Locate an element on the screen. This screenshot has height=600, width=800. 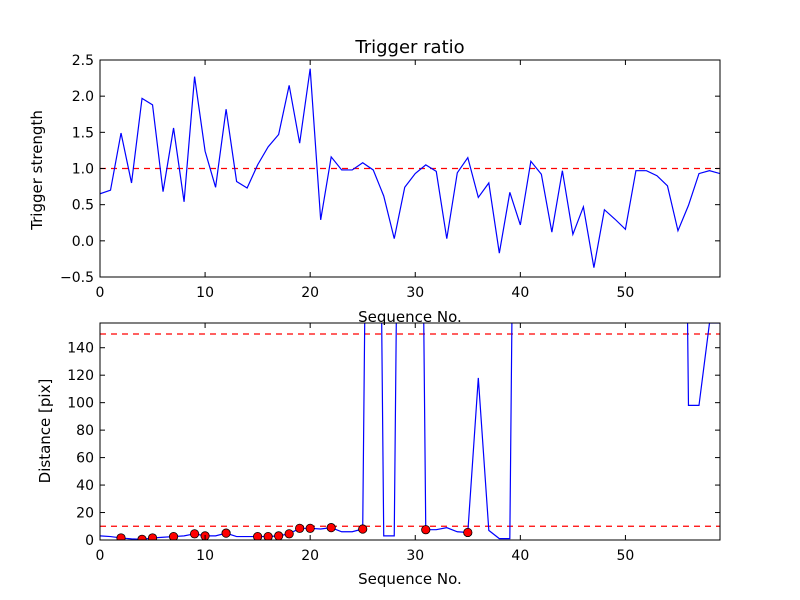
top-y-tick-label-5: 2.0 is located at coordinates (83, 97).